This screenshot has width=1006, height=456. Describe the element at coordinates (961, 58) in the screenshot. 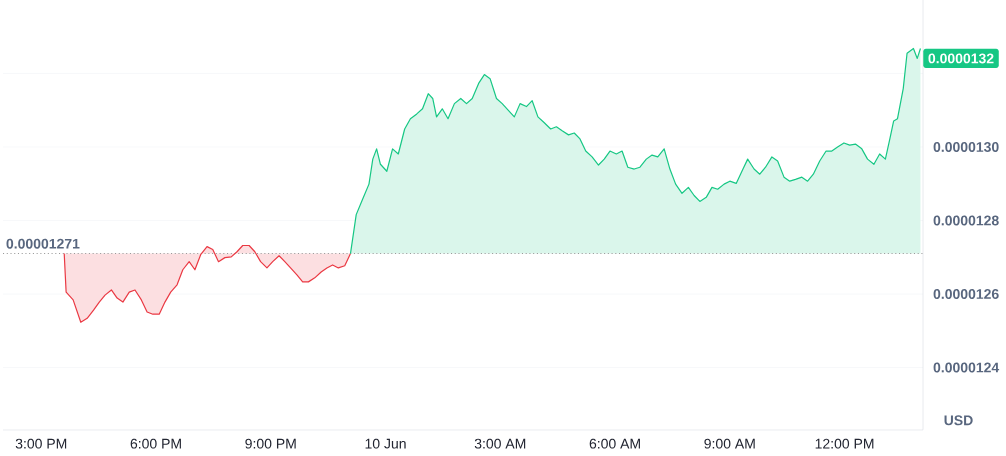

I see `text: 0.0000132` at that location.